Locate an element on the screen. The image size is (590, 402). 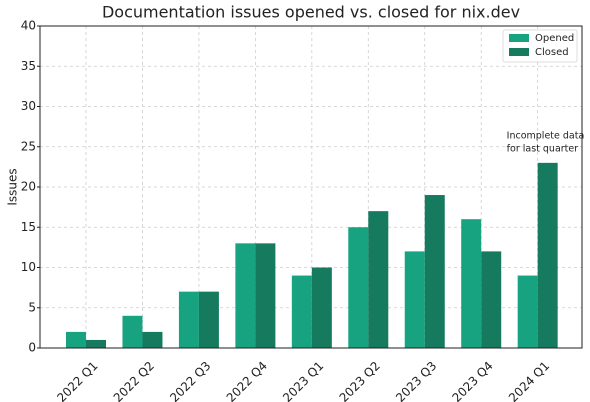
y-tick-label: 35 is located at coordinates (28, 66).